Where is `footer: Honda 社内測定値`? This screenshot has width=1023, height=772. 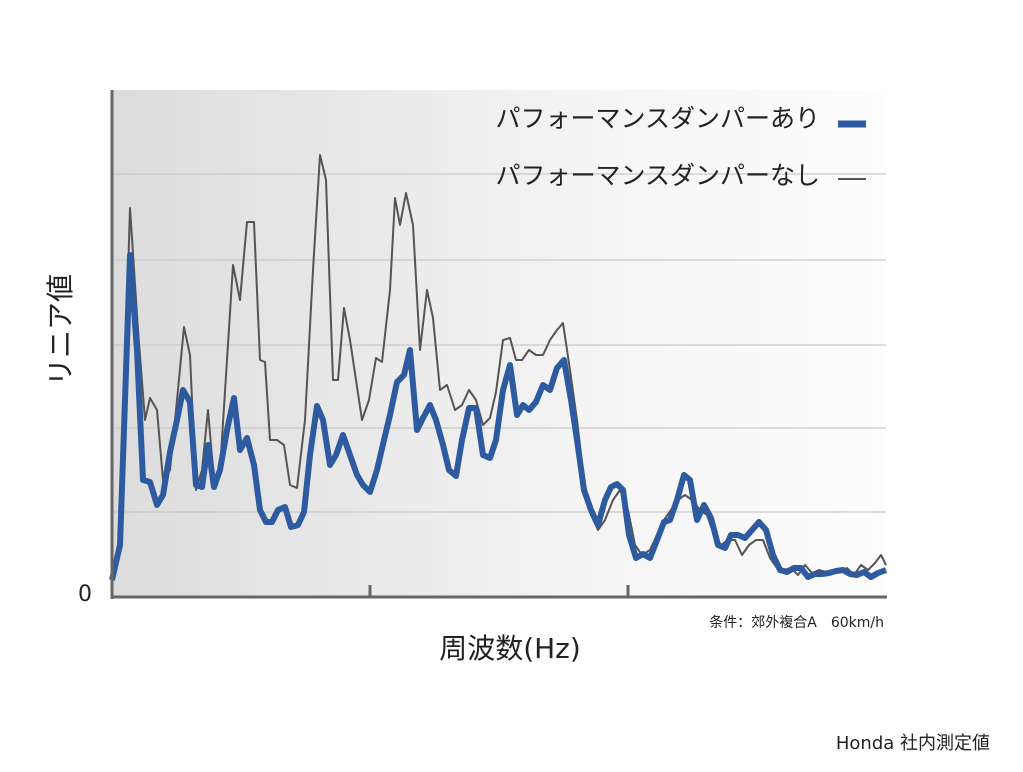
footer: Honda 社内測定値 is located at coordinates (913, 743).